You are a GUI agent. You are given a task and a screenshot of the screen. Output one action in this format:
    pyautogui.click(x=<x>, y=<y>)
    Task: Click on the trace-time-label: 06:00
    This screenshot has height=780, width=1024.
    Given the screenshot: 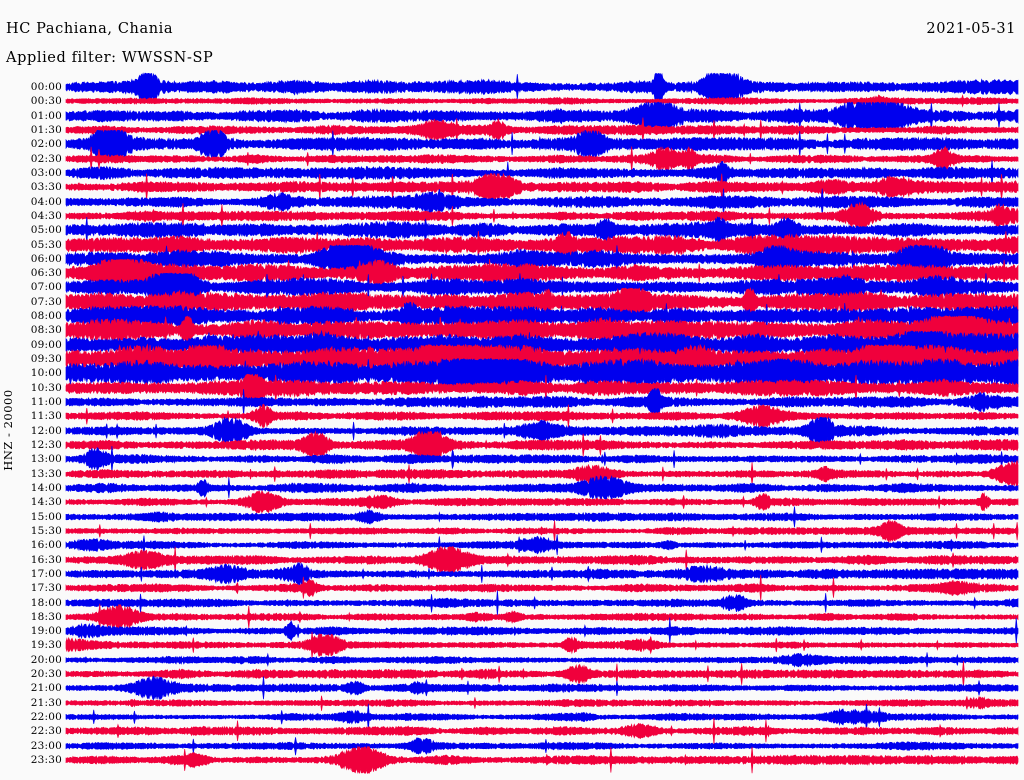 What is the action you would take?
    pyautogui.click(x=46, y=258)
    